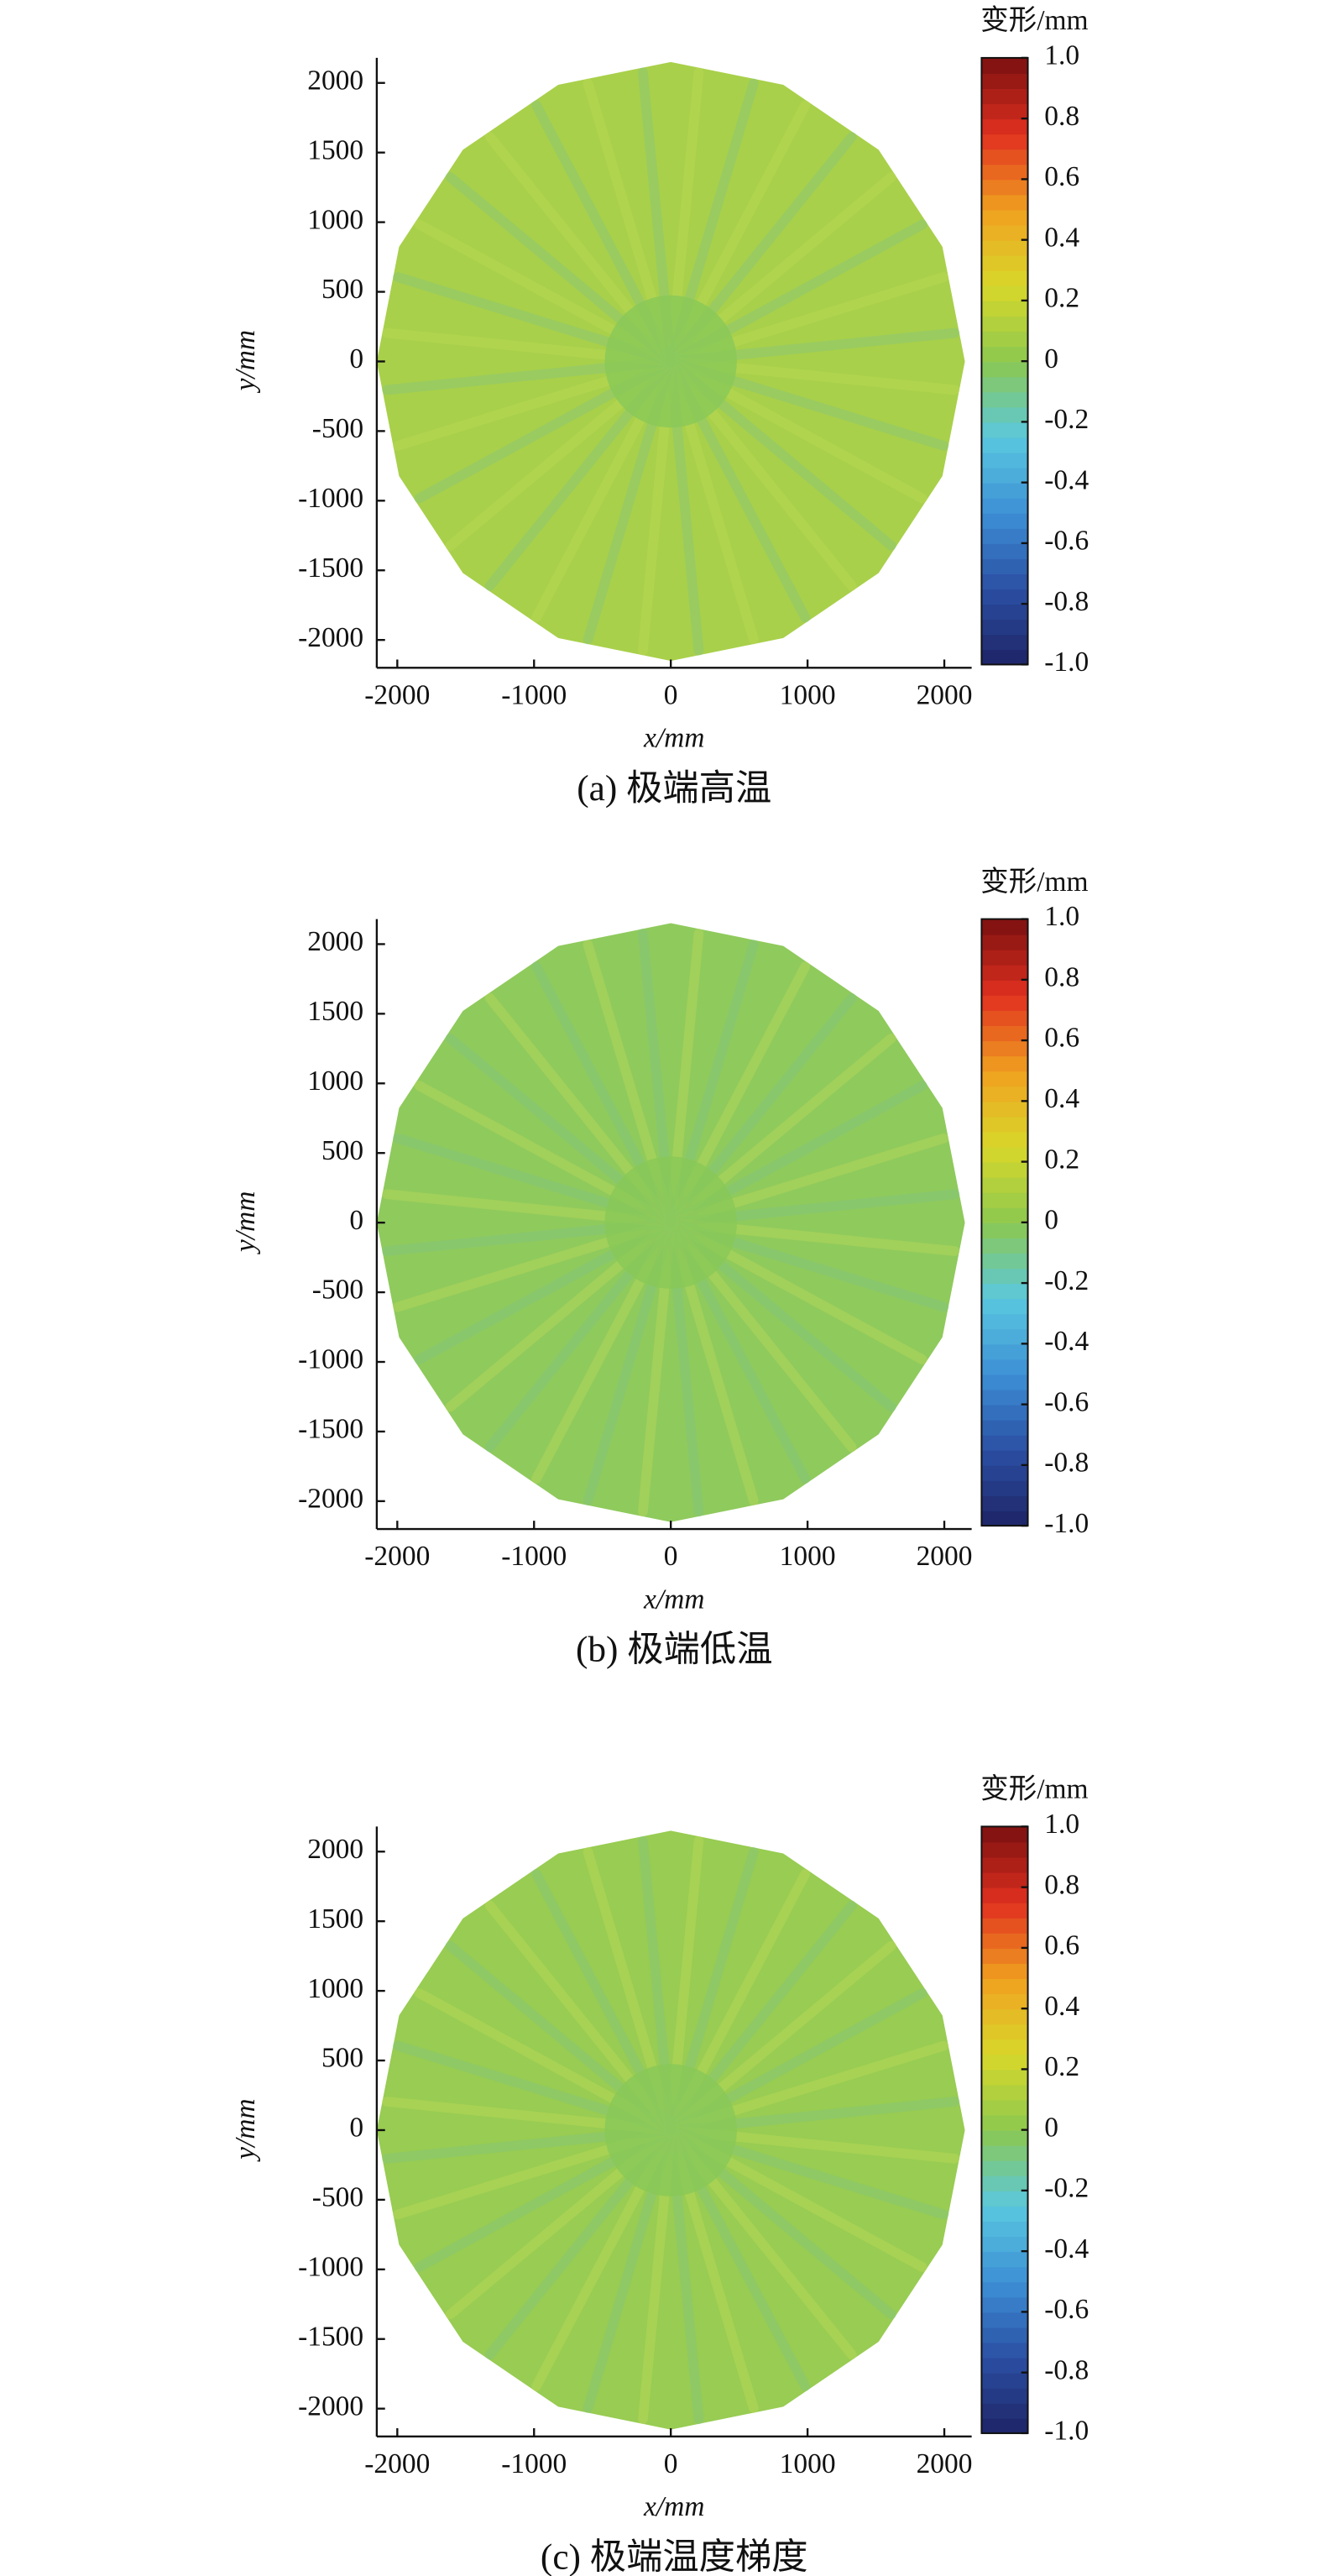 This screenshot has height=2576, width=1322. What do you see at coordinates (245, 362) in the screenshot?
I see `y-axis-label: y/mm` at bounding box center [245, 362].